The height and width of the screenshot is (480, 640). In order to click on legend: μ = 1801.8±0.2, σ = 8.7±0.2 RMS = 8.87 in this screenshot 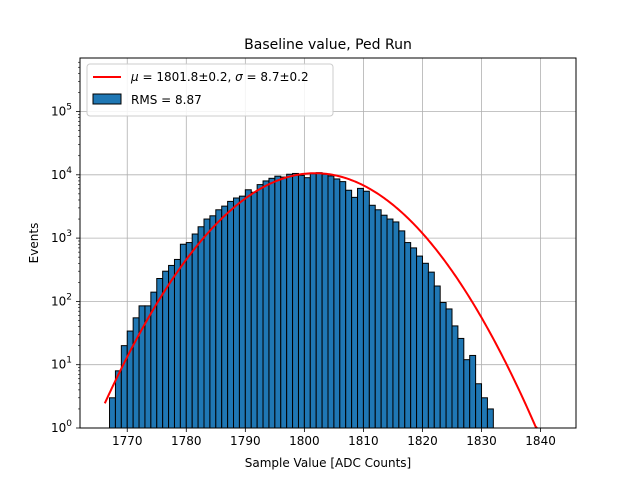, I will do `click(210, 90)`.